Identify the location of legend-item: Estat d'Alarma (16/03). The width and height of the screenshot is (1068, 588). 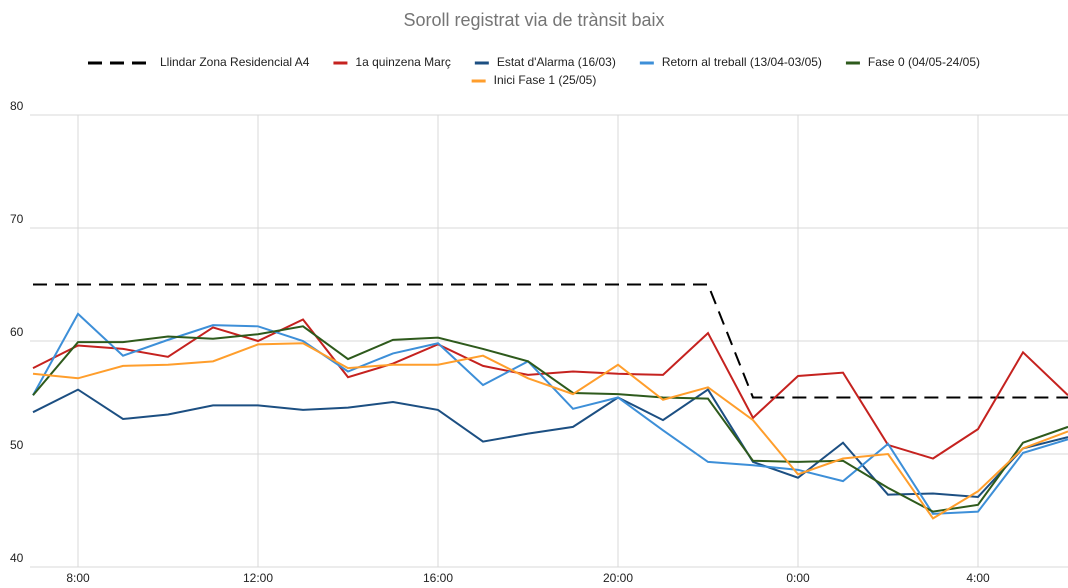
(545, 62).